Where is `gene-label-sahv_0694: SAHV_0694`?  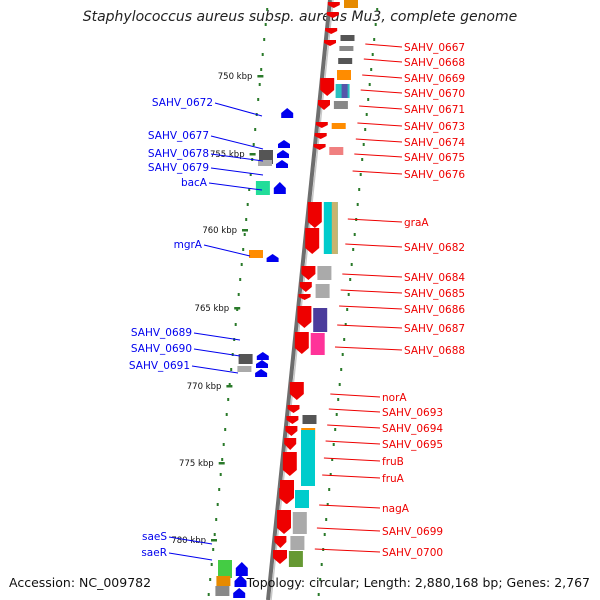 gene-label-sahv_0694: SAHV_0694 is located at coordinates (412, 429).